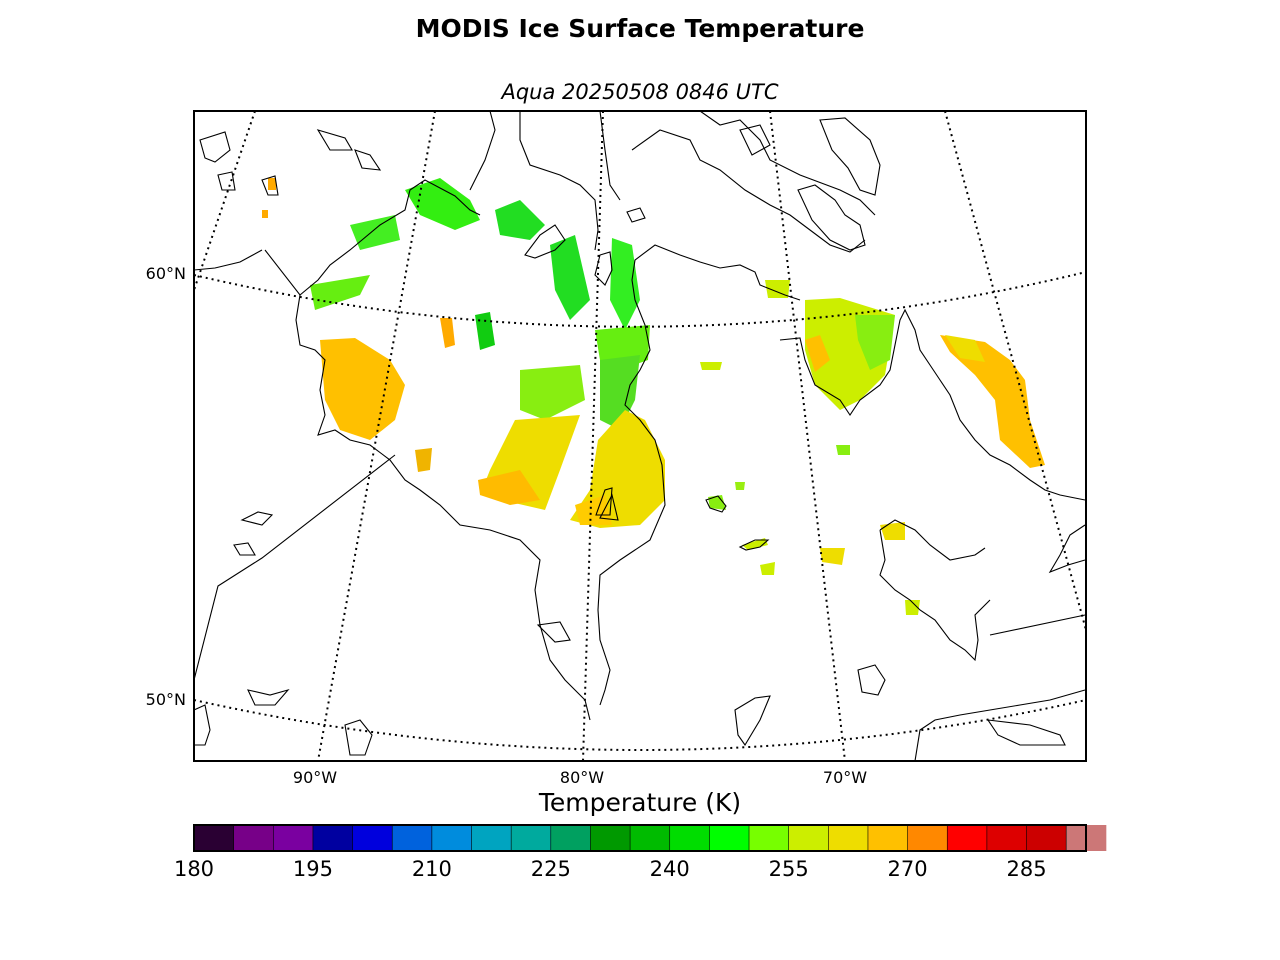 Image resolution: width=1280 pixels, height=960 pixels. What do you see at coordinates (845, 777) in the screenshot?
I see `lon-label-70w: 70°W` at bounding box center [845, 777].